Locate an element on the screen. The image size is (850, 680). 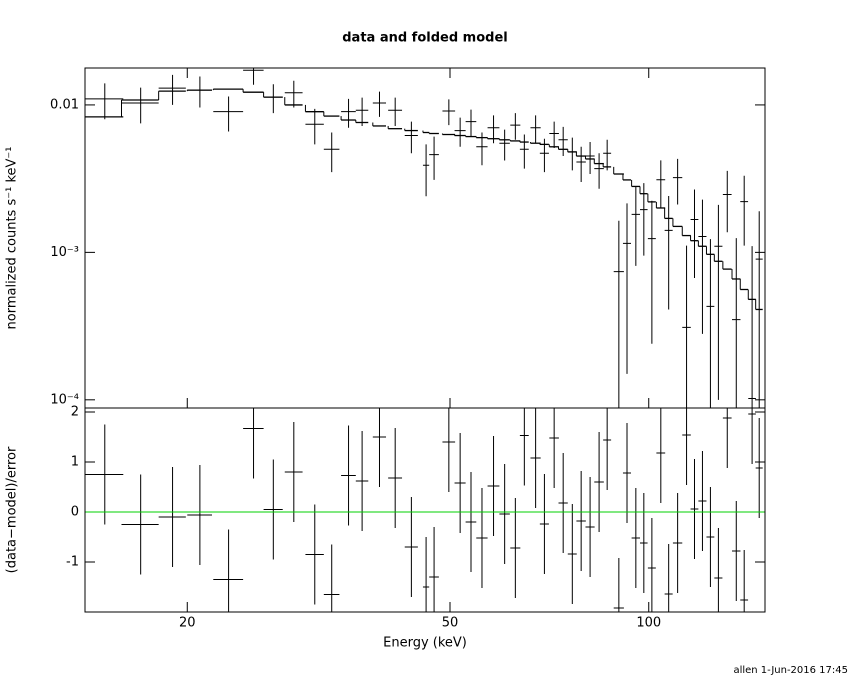
x-tick-label: 20 is located at coordinates (187, 623).